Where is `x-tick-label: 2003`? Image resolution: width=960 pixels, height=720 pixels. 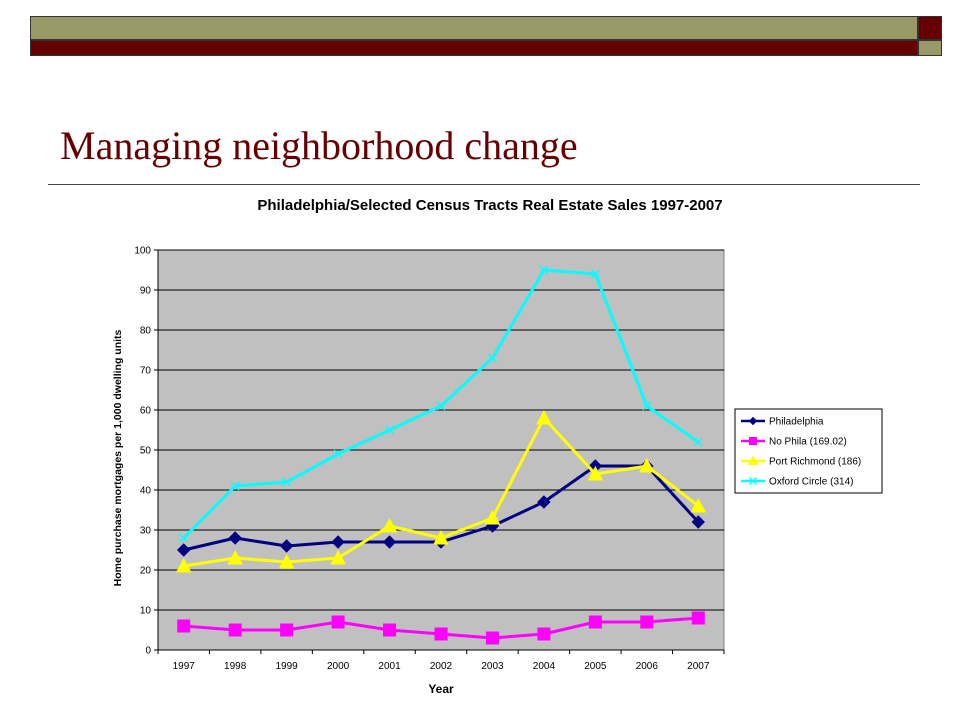 x-tick-label: 2003 is located at coordinates (492, 666).